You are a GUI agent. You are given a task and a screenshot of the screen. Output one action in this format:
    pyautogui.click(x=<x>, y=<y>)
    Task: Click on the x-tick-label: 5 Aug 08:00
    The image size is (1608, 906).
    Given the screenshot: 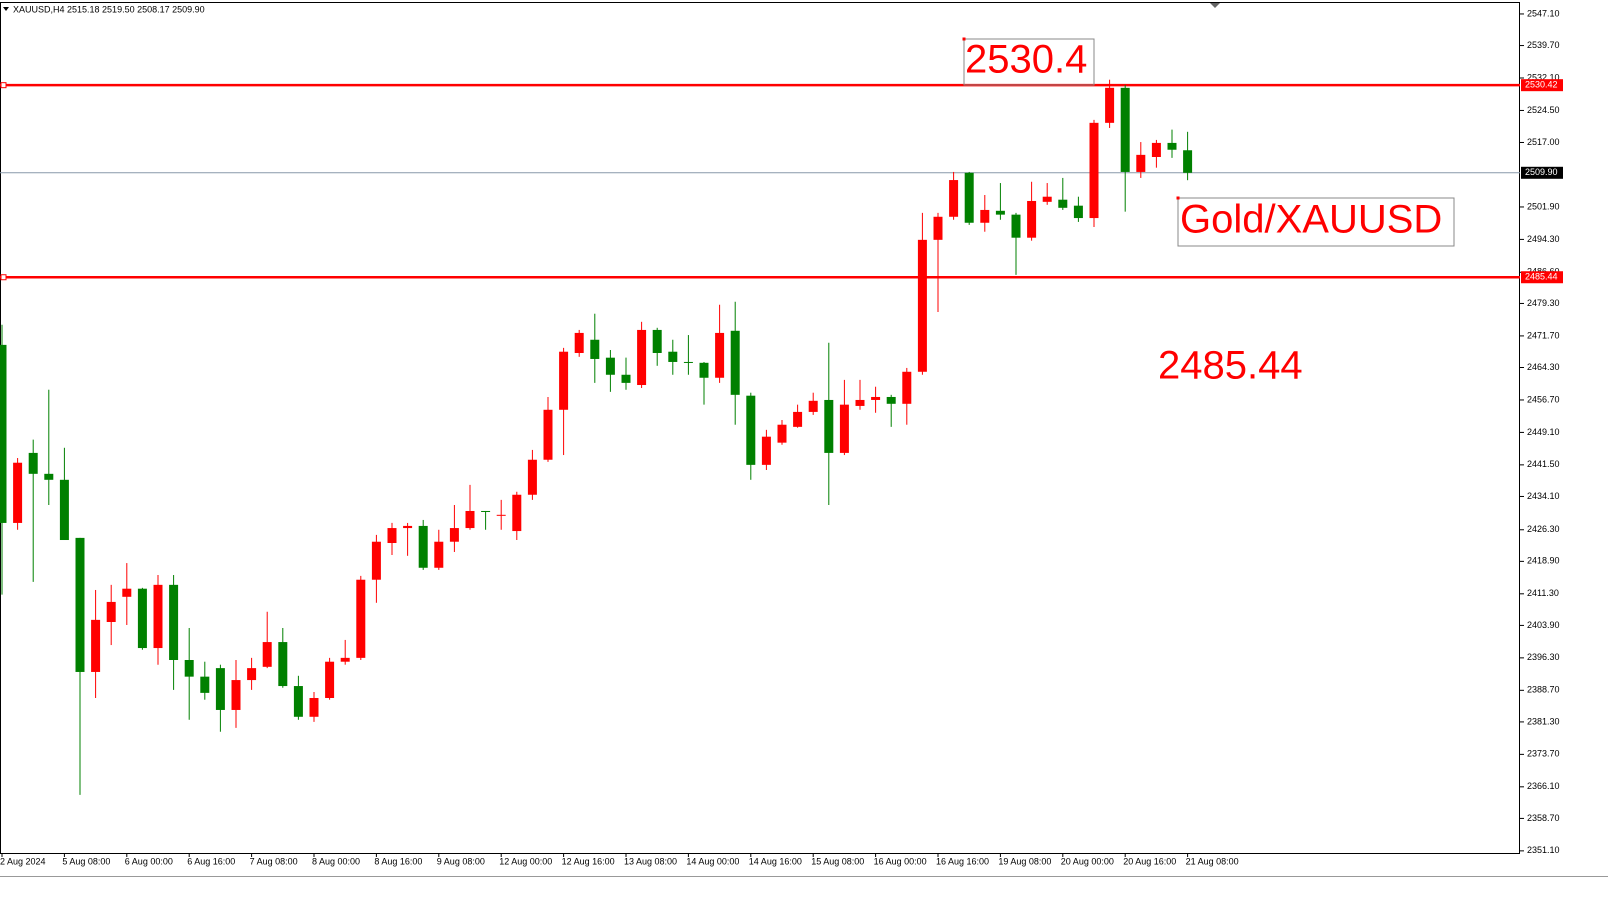 What is the action you would take?
    pyautogui.click(x=86, y=861)
    